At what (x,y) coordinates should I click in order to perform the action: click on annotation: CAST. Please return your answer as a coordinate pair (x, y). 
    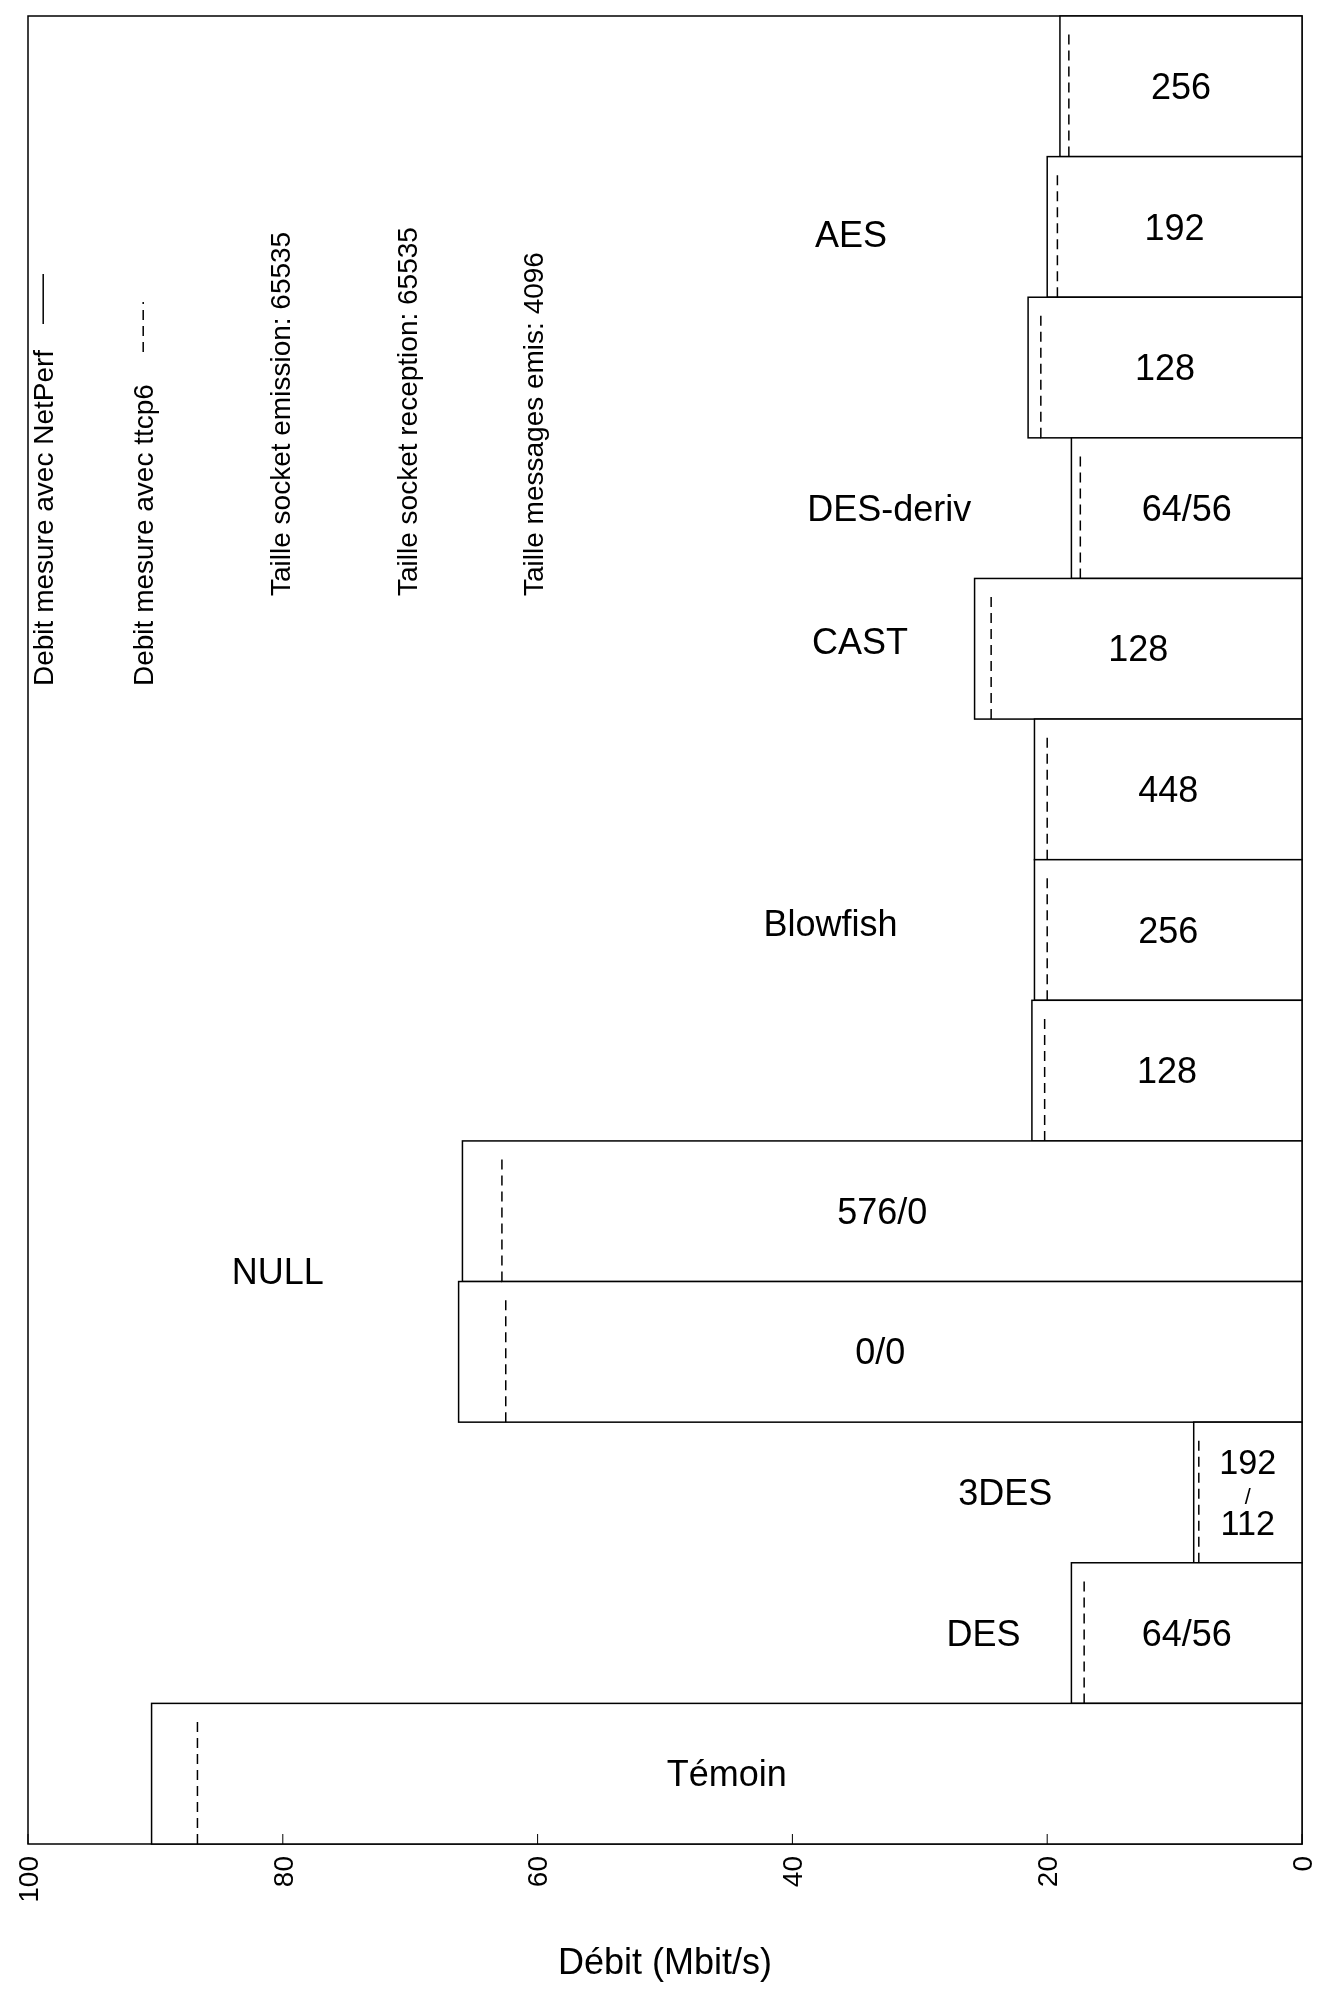
    Looking at the image, I should click on (859, 642).